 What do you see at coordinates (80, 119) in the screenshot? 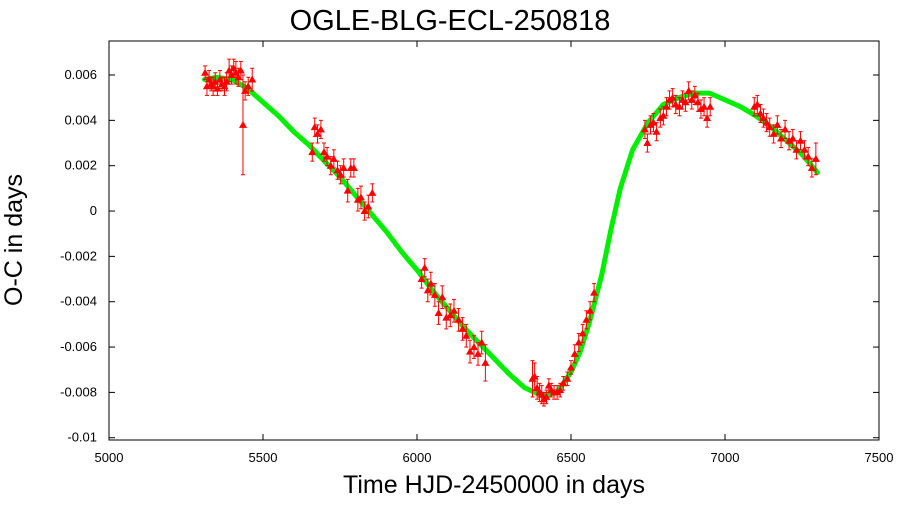
I see `y-tick-label: 0.004` at bounding box center [80, 119].